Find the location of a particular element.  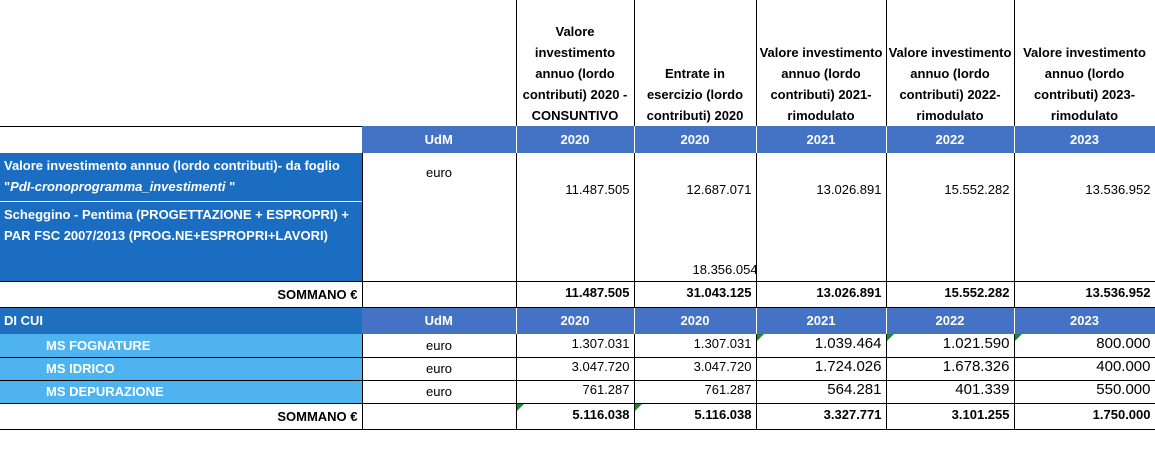

value-cell: 18.356.054 is located at coordinates (695, 241).